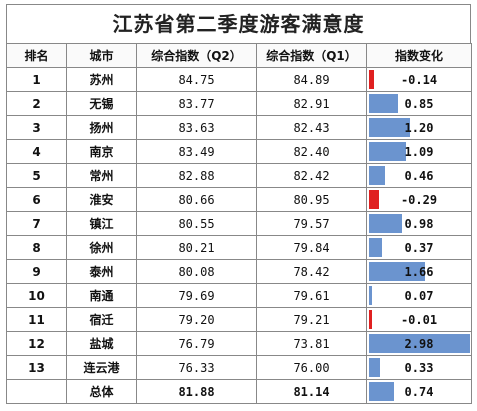 The image size is (477, 411). Describe the element at coordinates (101, 199) in the screenshot. I see `city-cell: 淮安` at that location.